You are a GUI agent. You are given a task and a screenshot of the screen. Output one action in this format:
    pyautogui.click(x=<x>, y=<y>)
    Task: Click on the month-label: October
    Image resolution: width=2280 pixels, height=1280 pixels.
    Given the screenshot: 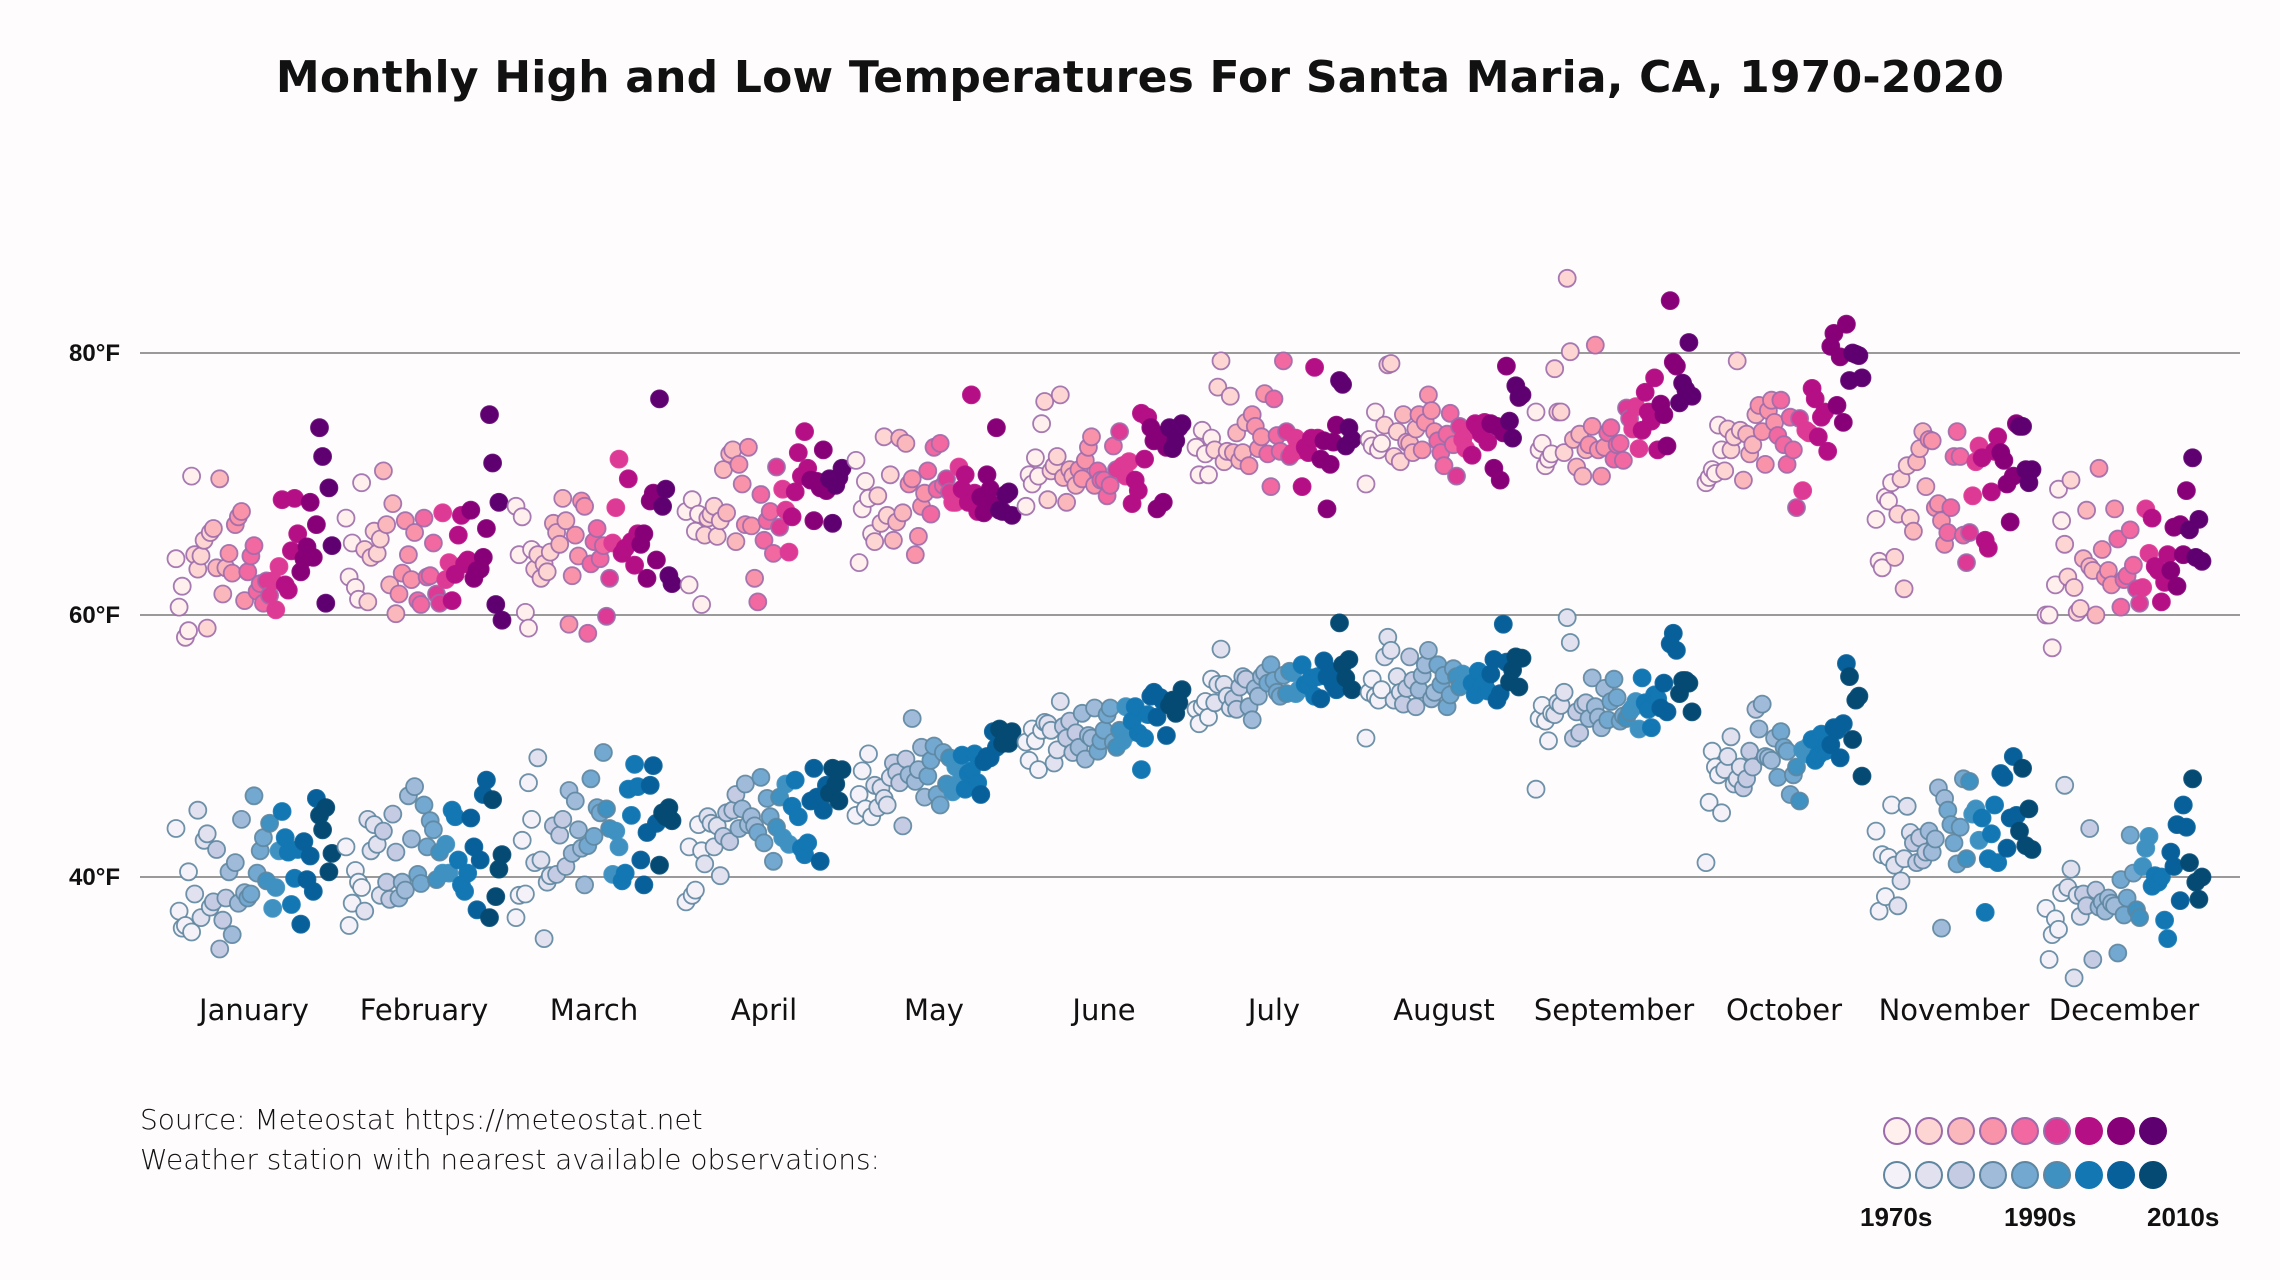 What is the action you would take?
    pyautogui.click(x=1784, y=1010)
    